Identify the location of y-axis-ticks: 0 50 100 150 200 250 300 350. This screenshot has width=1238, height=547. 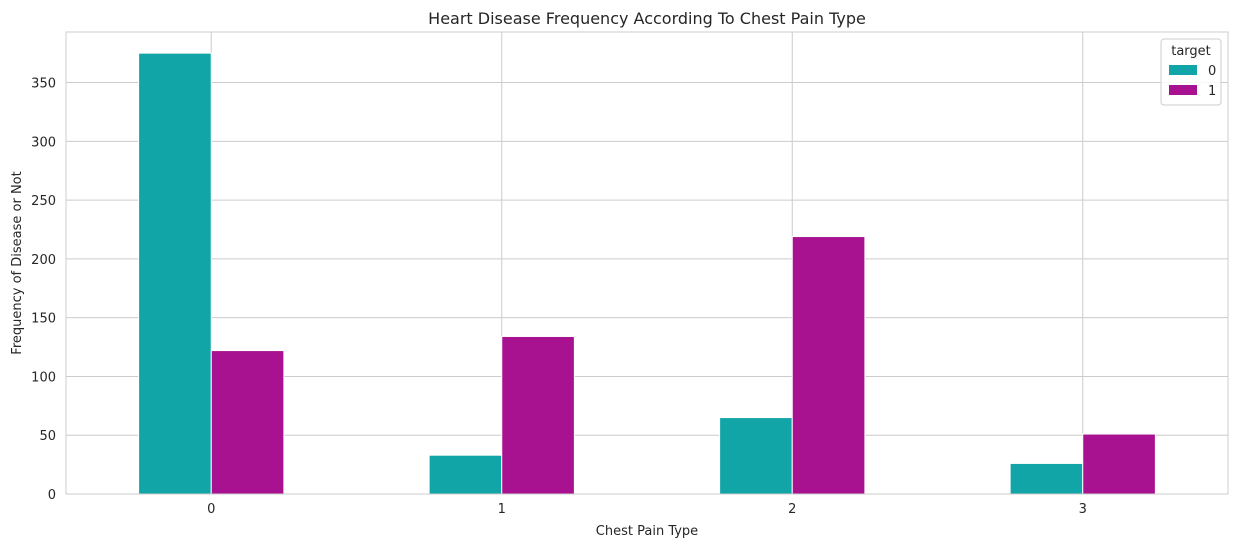
(43, 290).